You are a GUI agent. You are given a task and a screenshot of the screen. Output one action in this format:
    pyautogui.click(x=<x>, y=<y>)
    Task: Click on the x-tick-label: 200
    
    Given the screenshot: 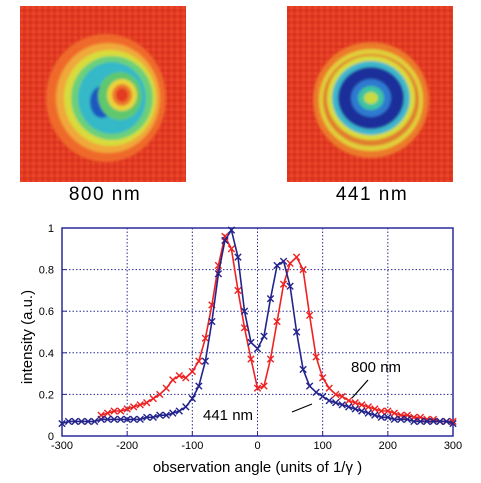 What is the action you would take?
    pyautogui.click(x=388, y=446)
    